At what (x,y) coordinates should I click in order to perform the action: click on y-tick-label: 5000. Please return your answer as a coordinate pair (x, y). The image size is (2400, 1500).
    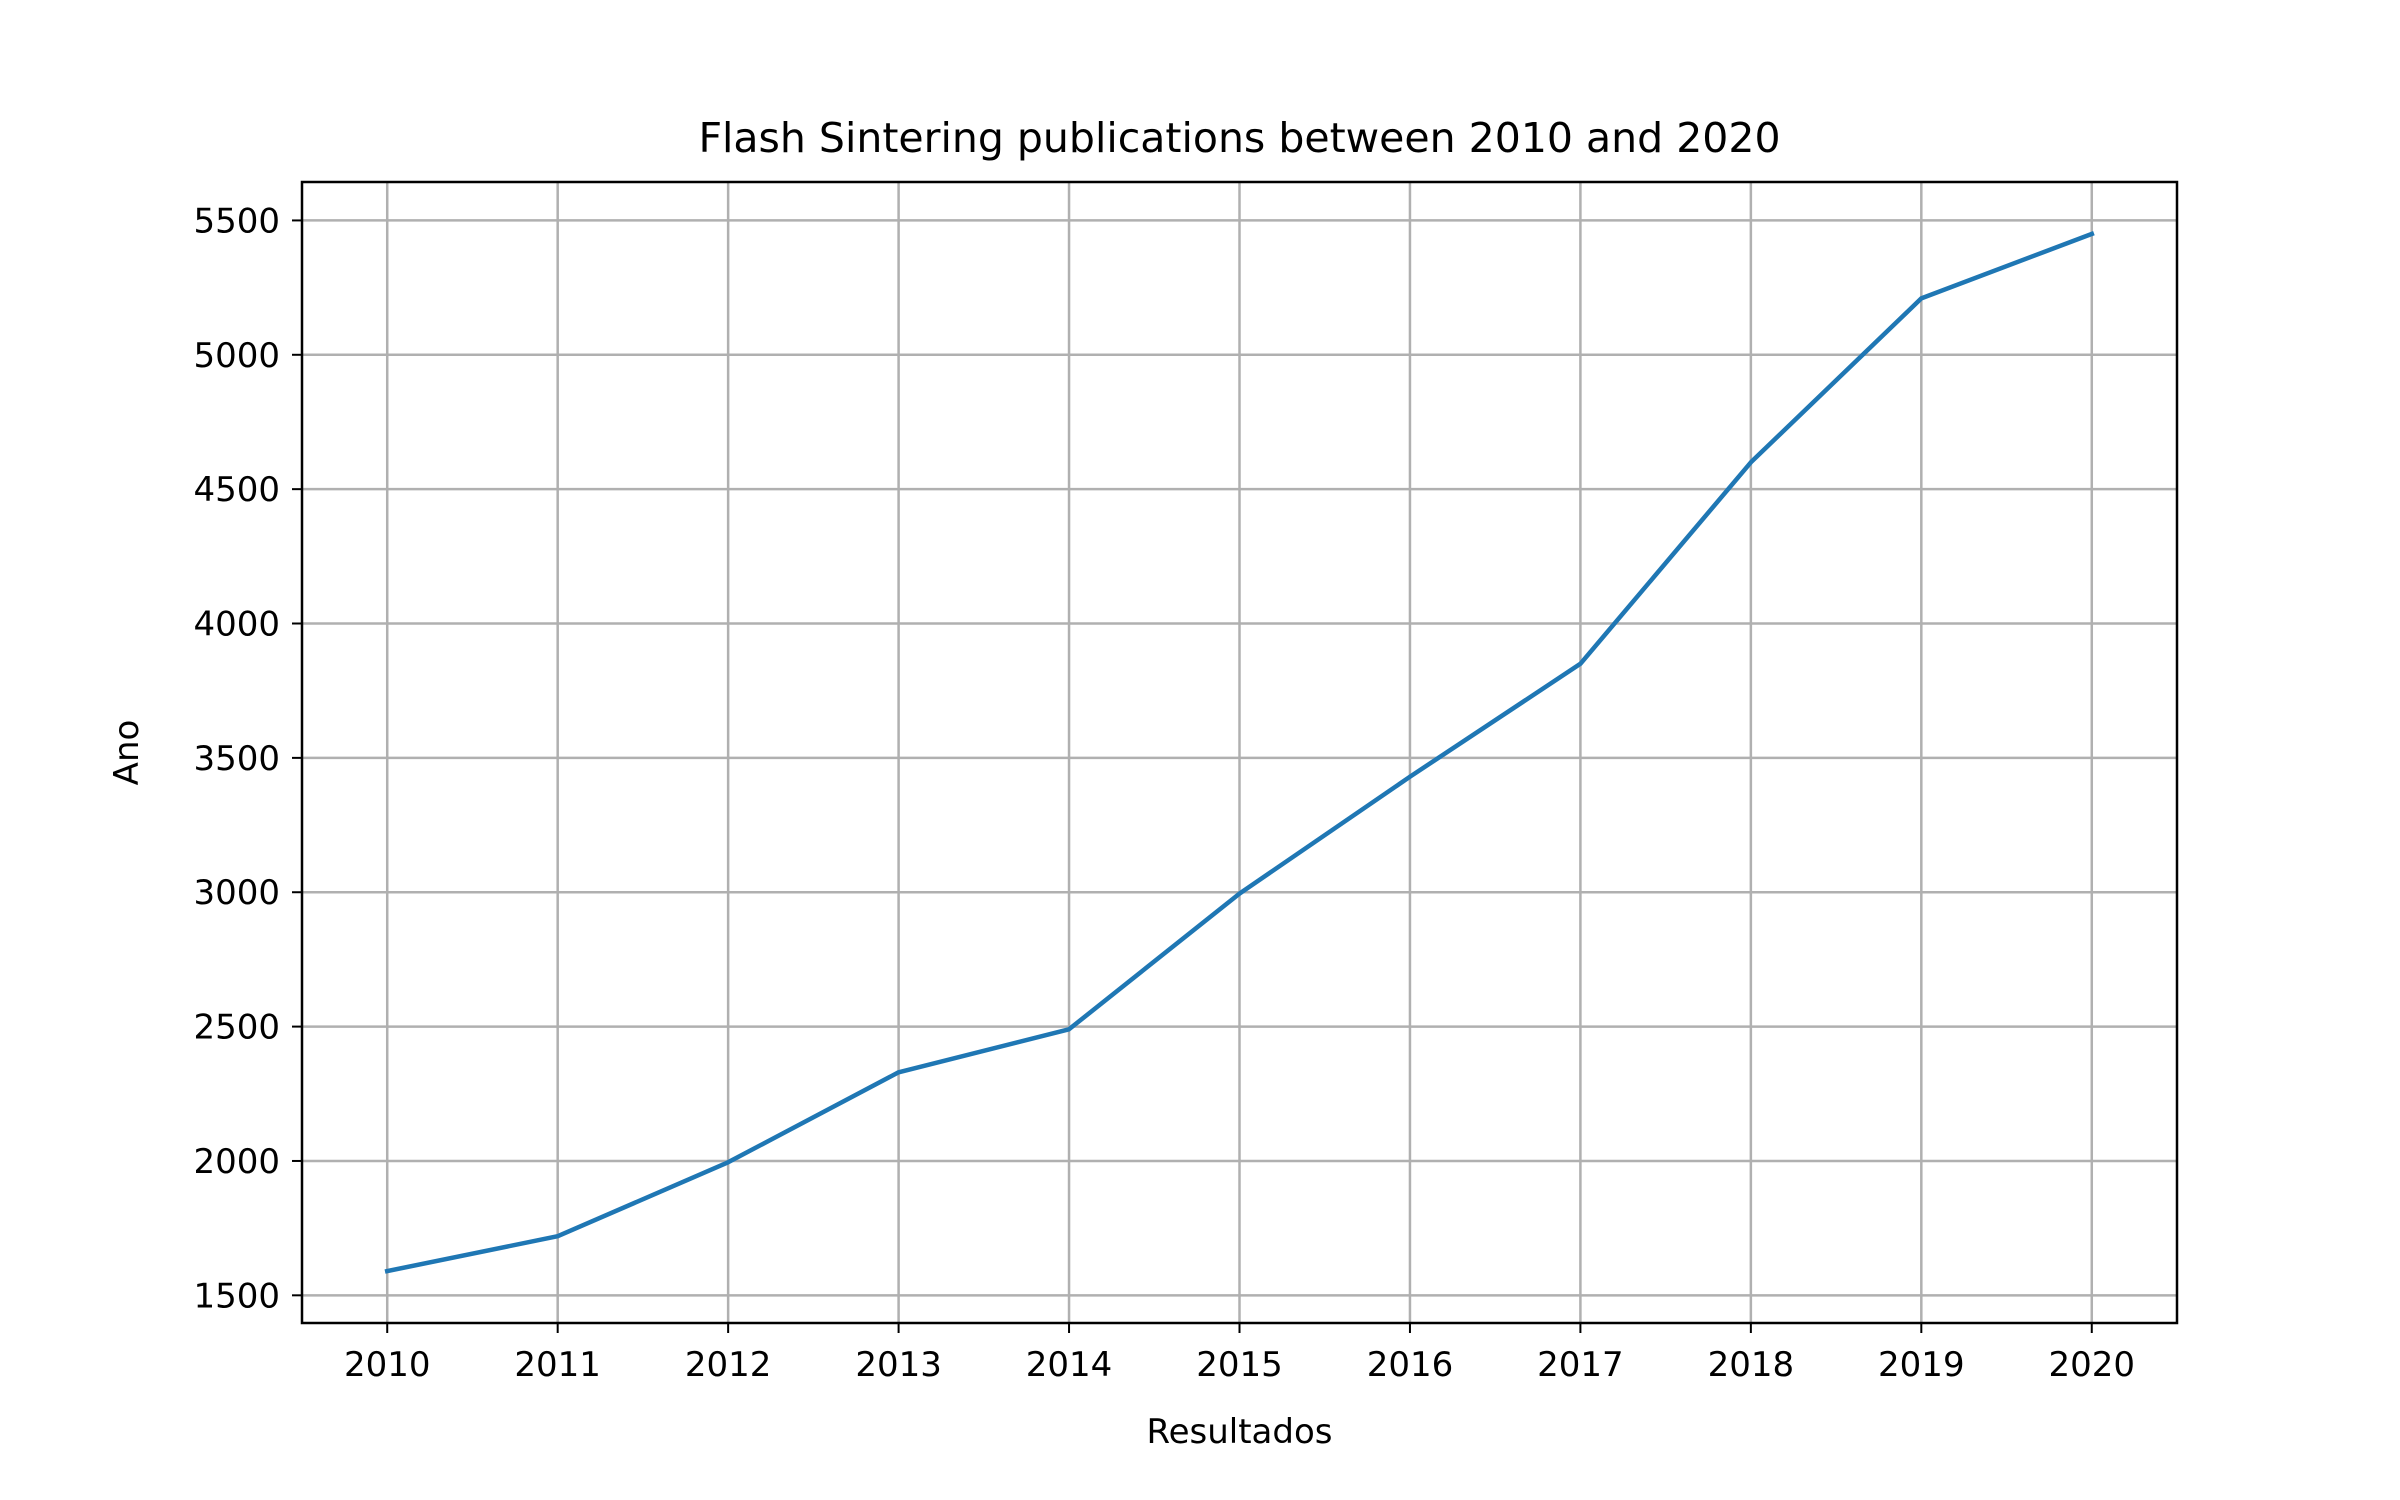
    Looking at the image, I should click on (236, 356).